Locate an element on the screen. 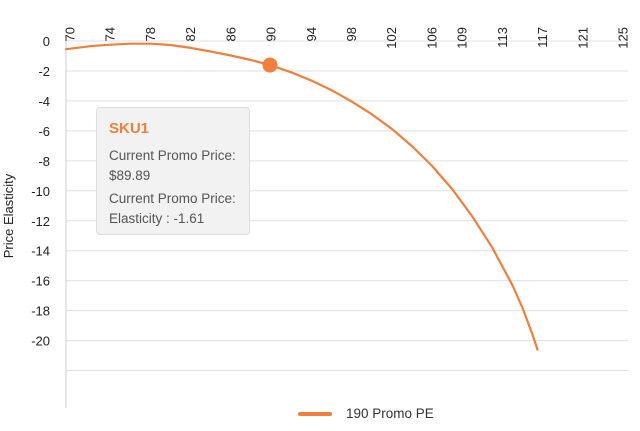  highlight is located at coordinates (270, 65).